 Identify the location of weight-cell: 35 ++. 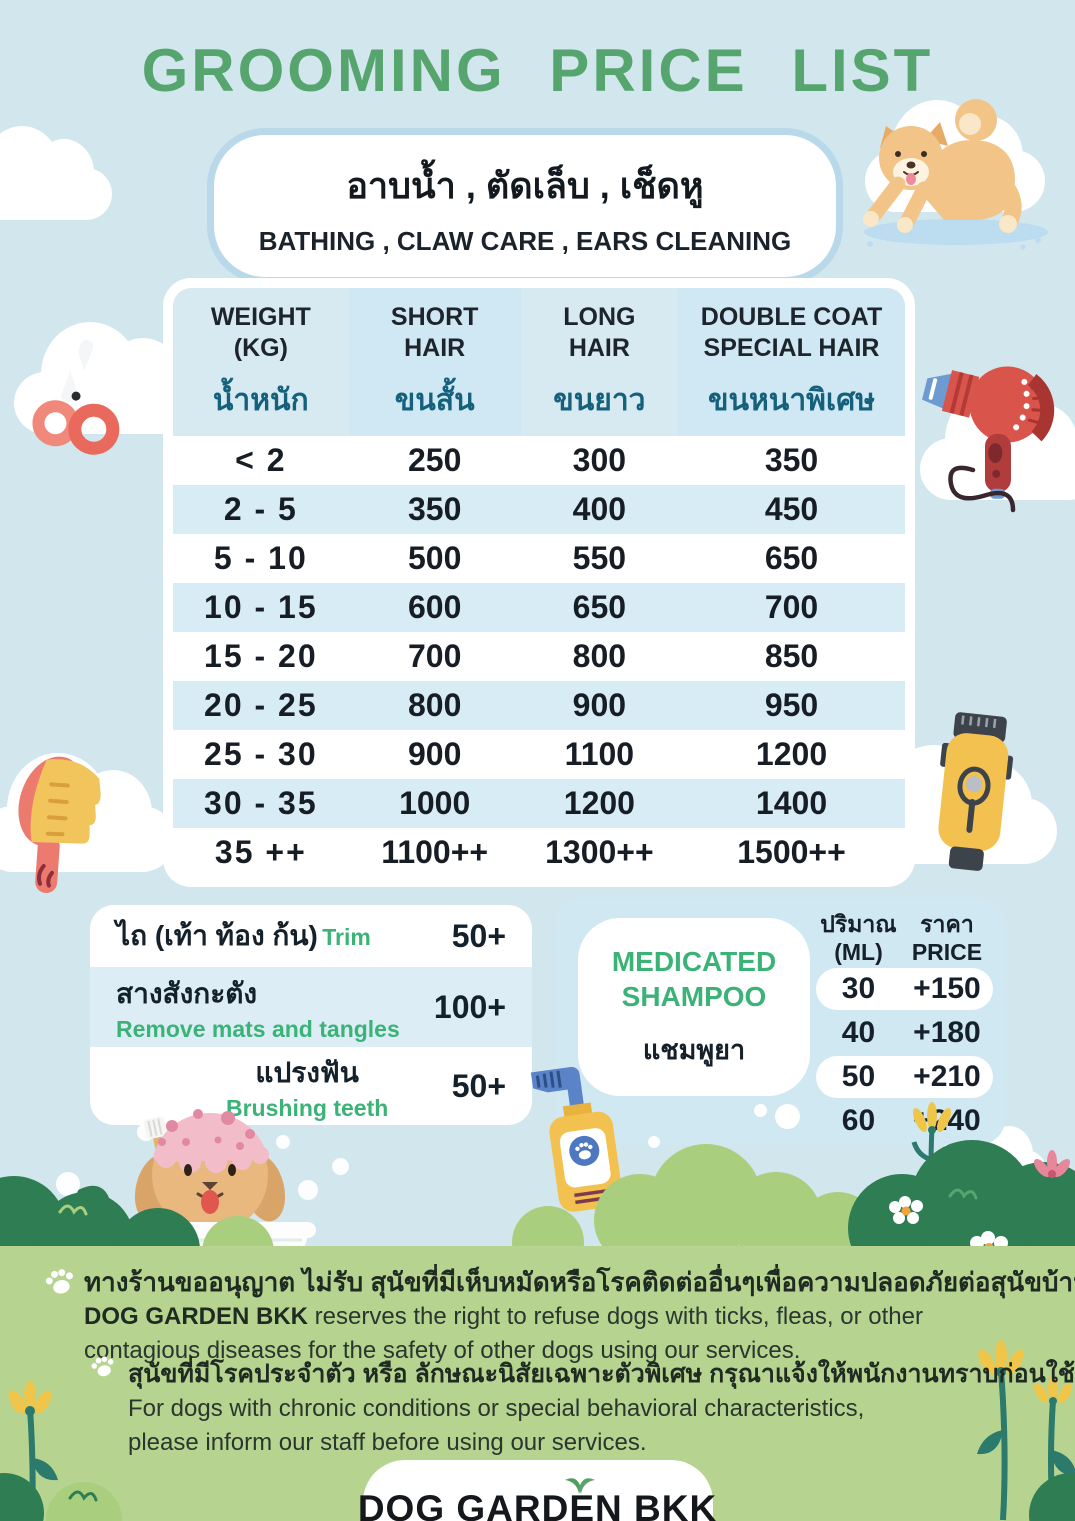
(260, 851).